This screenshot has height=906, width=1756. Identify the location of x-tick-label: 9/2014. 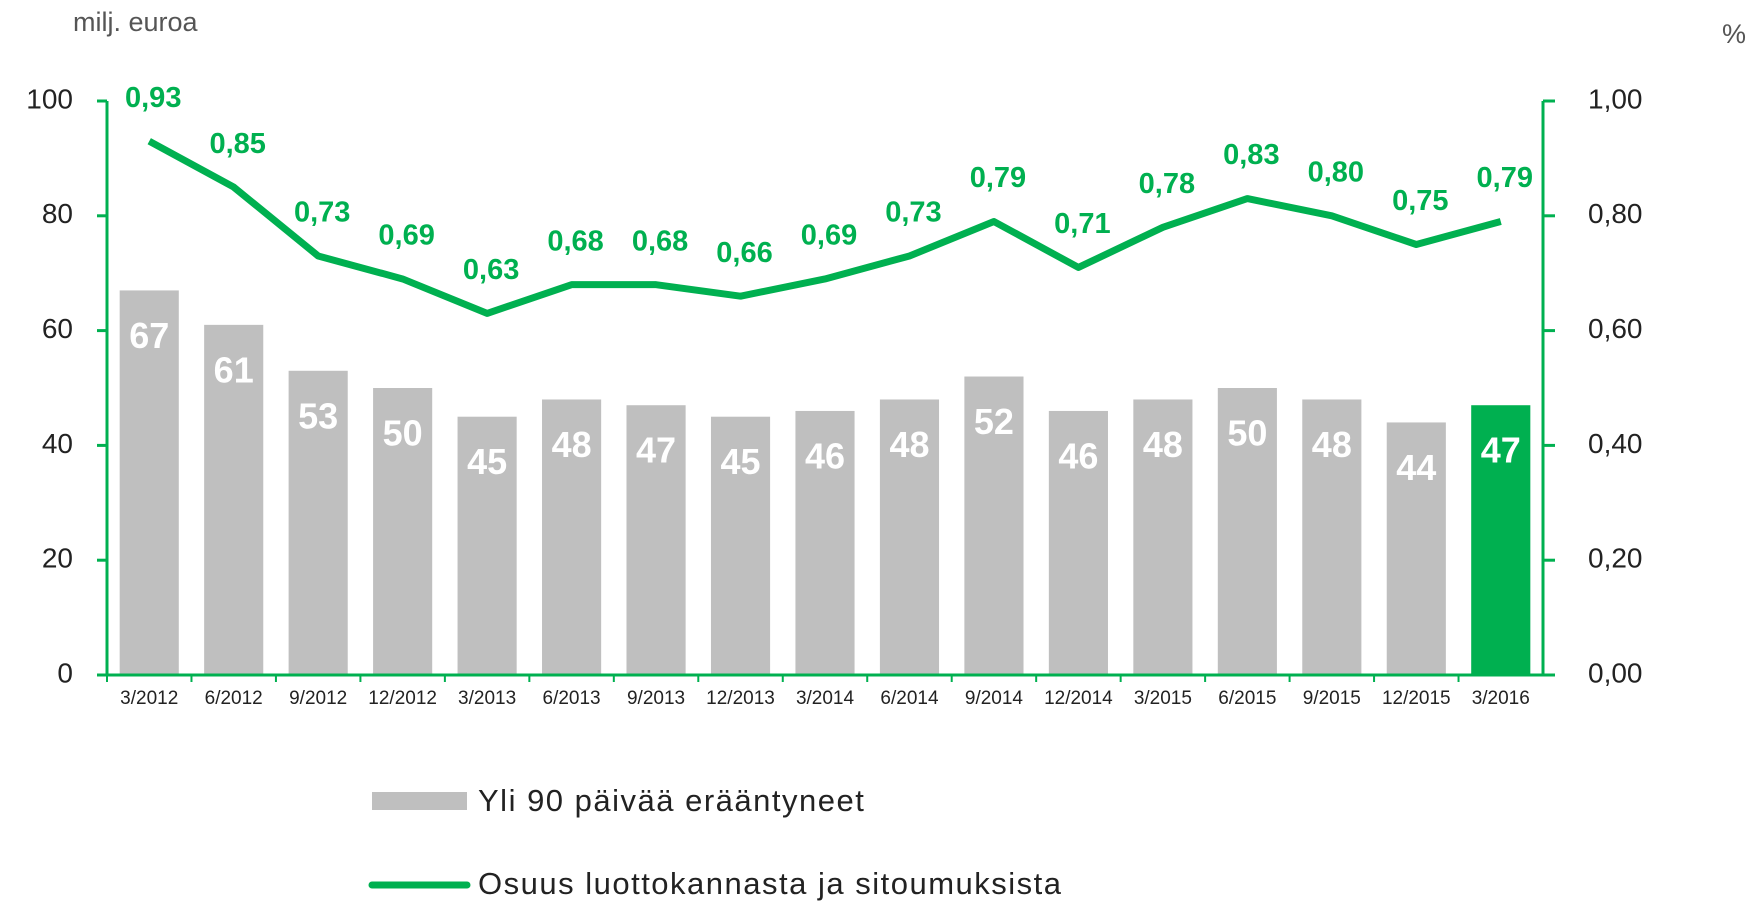
(994, 698).